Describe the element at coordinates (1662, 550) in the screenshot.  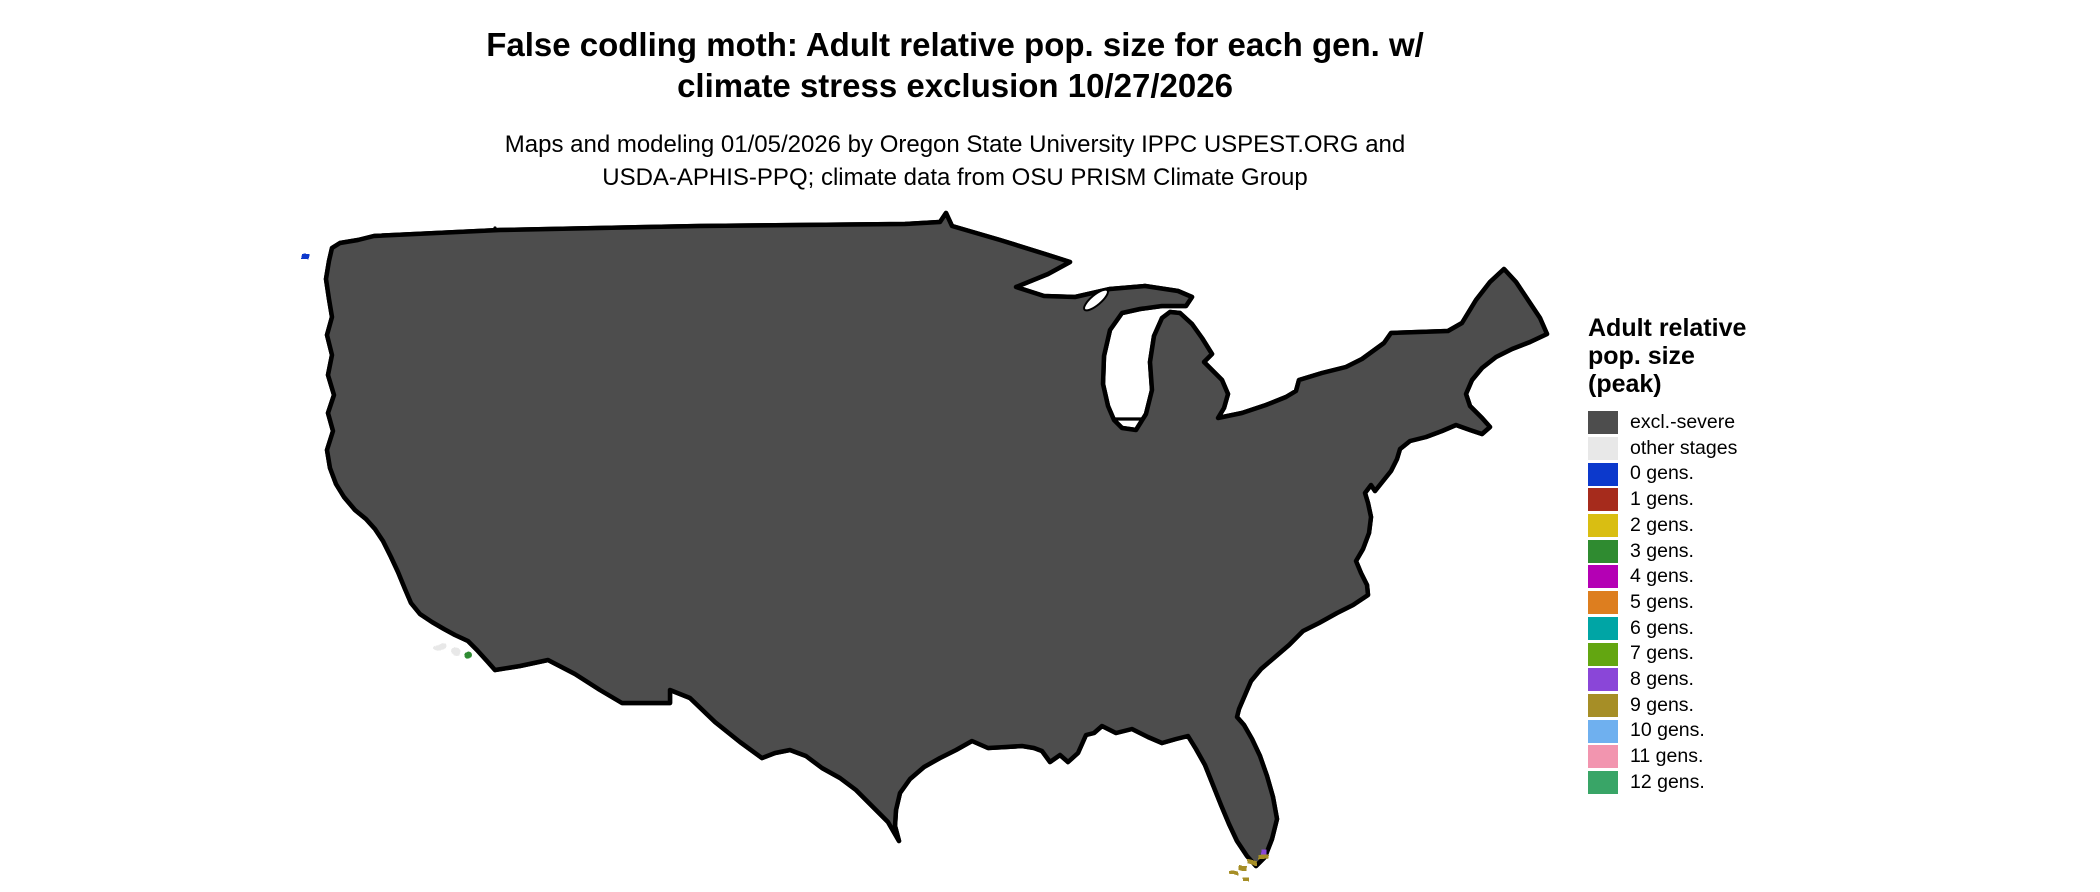
I see `legend-label: 3 gens.` at that location.